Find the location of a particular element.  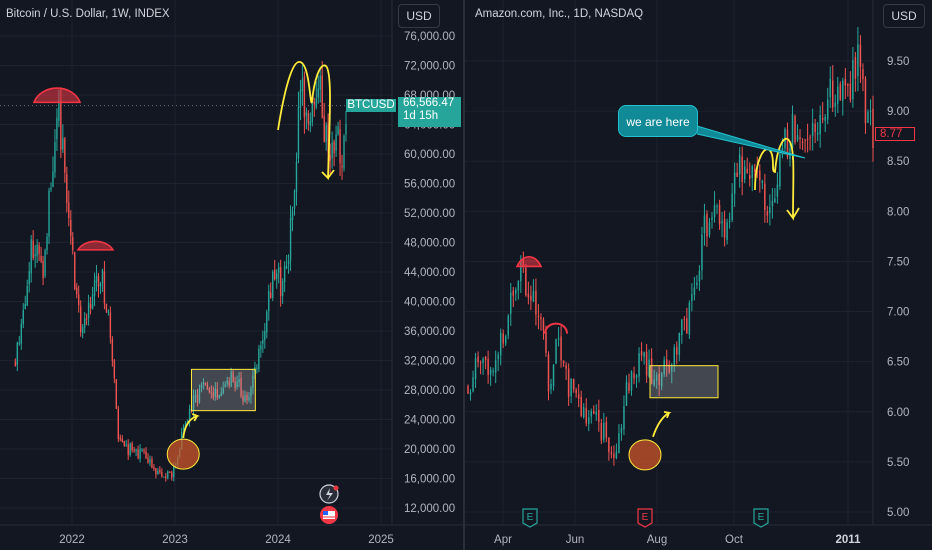

lightning-bolt-shape is located at coordinates (329, 494).